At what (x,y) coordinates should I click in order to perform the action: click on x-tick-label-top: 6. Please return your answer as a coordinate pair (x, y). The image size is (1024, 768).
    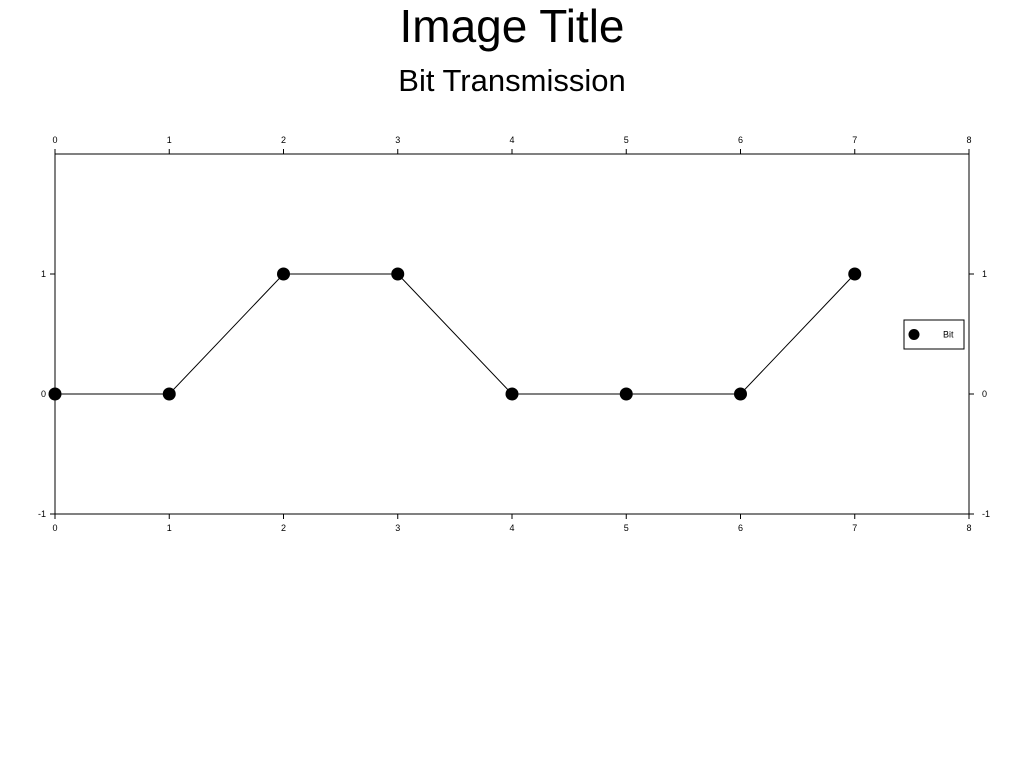
    Looking at the image, I should click on (740, 140).